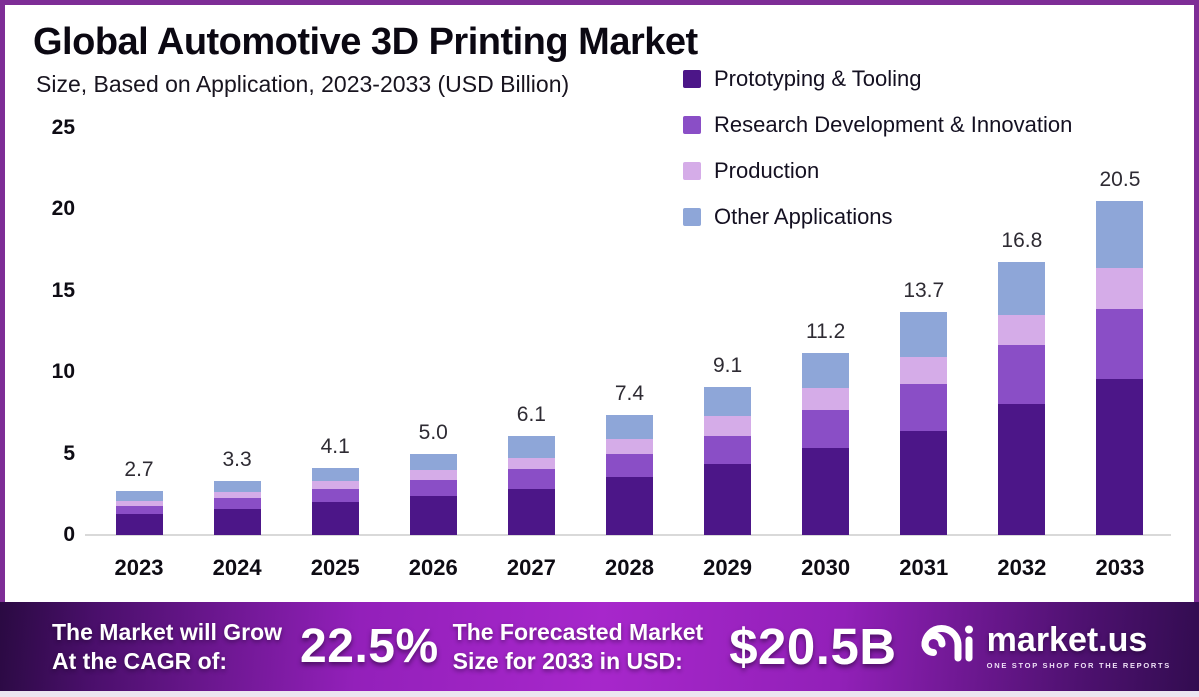  What do you see at coordinates (1120, 180) in the screenshot?
I see `bar-total-label: 20.5` at bounding box center [1120, 180].